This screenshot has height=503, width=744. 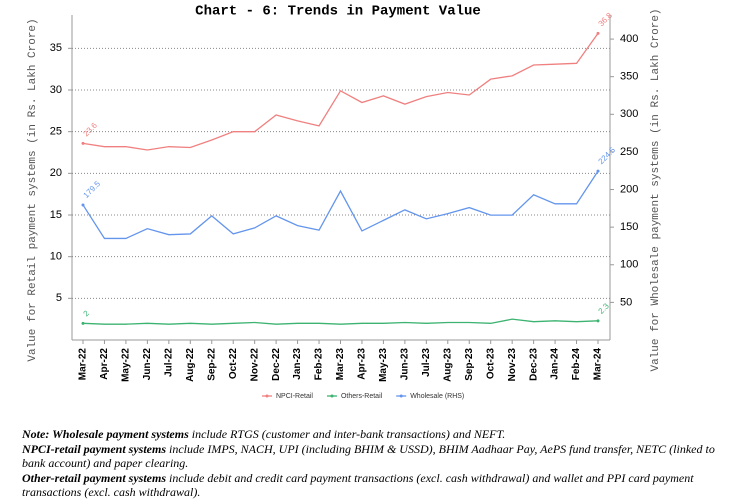 I want to click on x-tick-label: Apr-23, so click(x=362, y=364).